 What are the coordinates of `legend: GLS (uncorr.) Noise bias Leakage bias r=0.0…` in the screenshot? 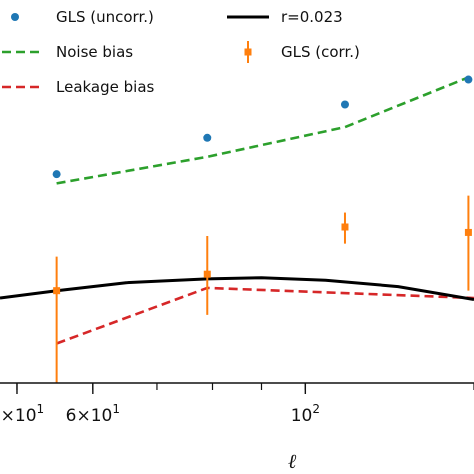 It's located at (181, 52).